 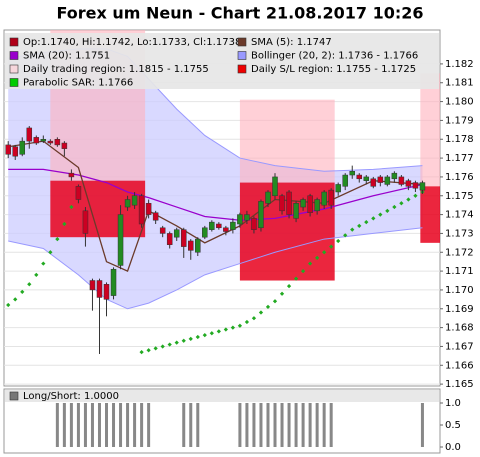 I want to click on legend-label: Daily trading region: 1.1815 - 1.1755, so click(x=116, y=69).